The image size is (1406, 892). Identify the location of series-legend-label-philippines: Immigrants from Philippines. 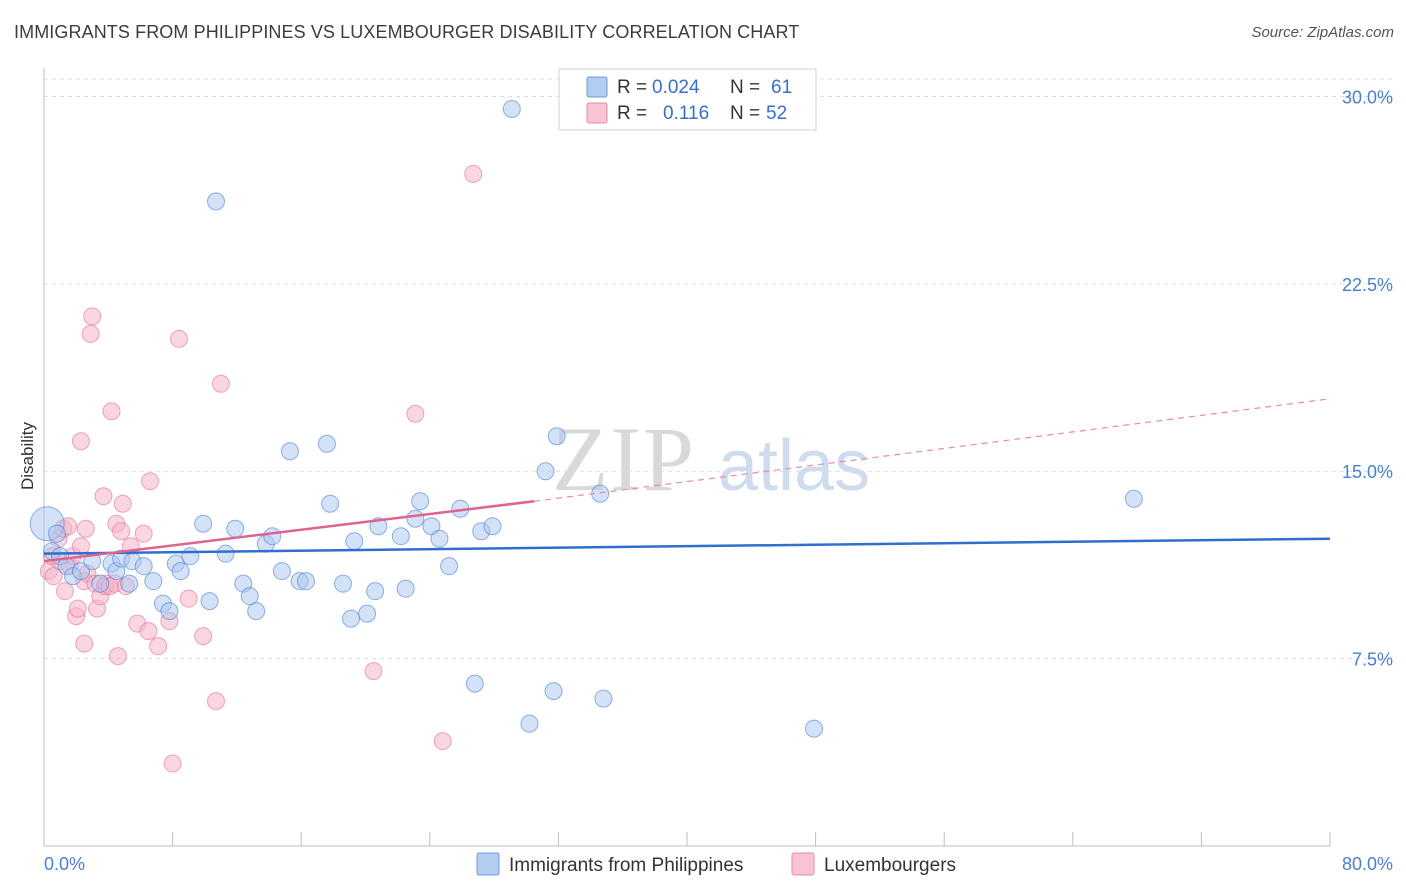
(626, 865).